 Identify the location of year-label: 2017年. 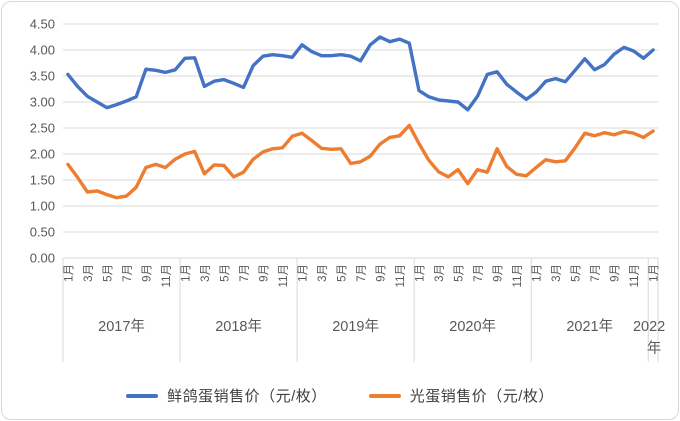
(121, 326).